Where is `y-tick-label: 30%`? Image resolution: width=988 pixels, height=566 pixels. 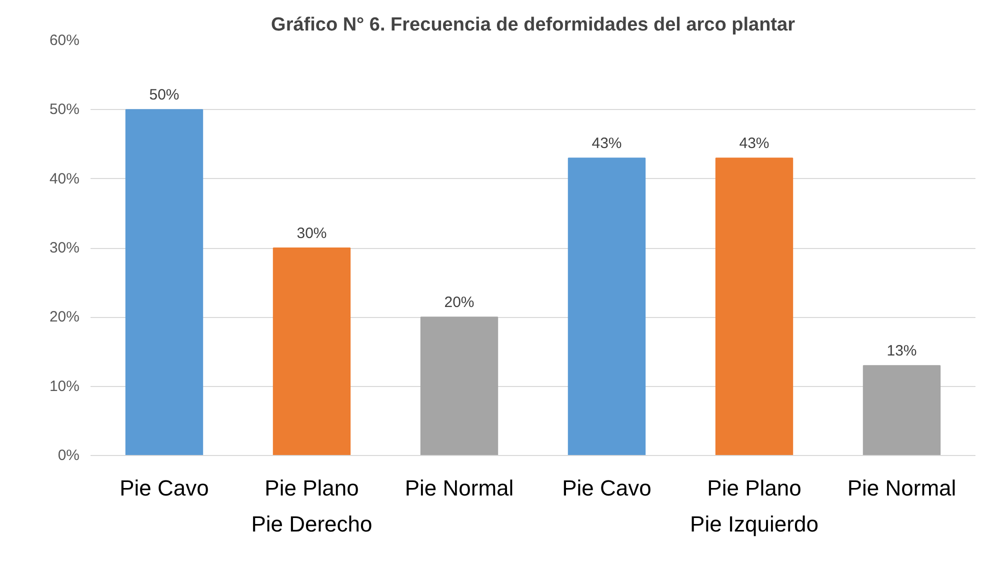
y-tick-label: 30% is located at coordinates (64, 248).